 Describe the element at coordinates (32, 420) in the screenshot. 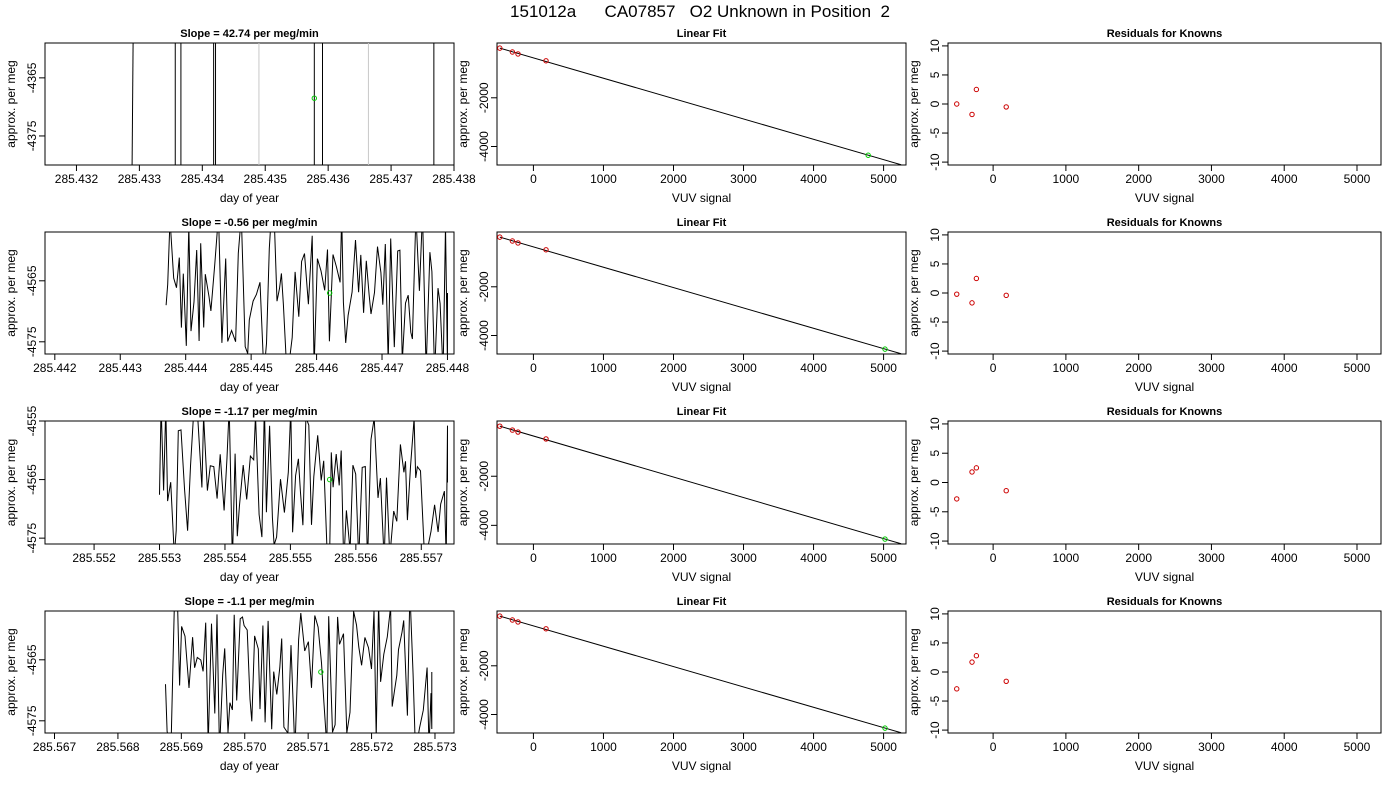

I see `y-tick-label: -4555` at that location.